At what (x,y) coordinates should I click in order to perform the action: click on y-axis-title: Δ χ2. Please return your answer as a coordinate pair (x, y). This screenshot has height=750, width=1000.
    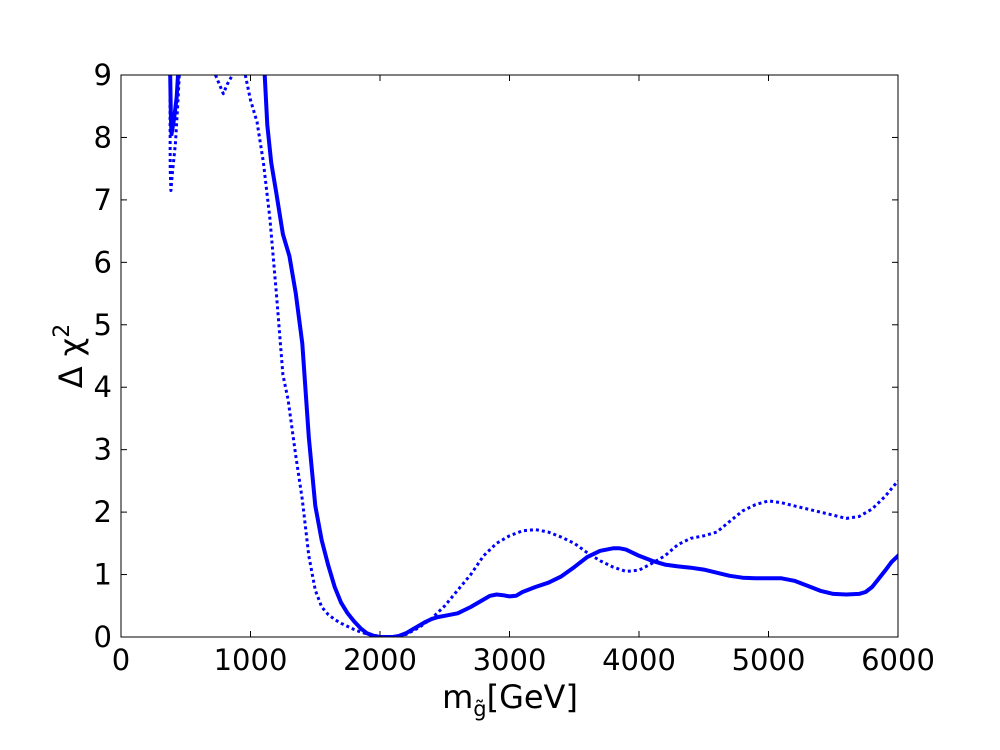
    Looking at the image, I should click on (70, 356).